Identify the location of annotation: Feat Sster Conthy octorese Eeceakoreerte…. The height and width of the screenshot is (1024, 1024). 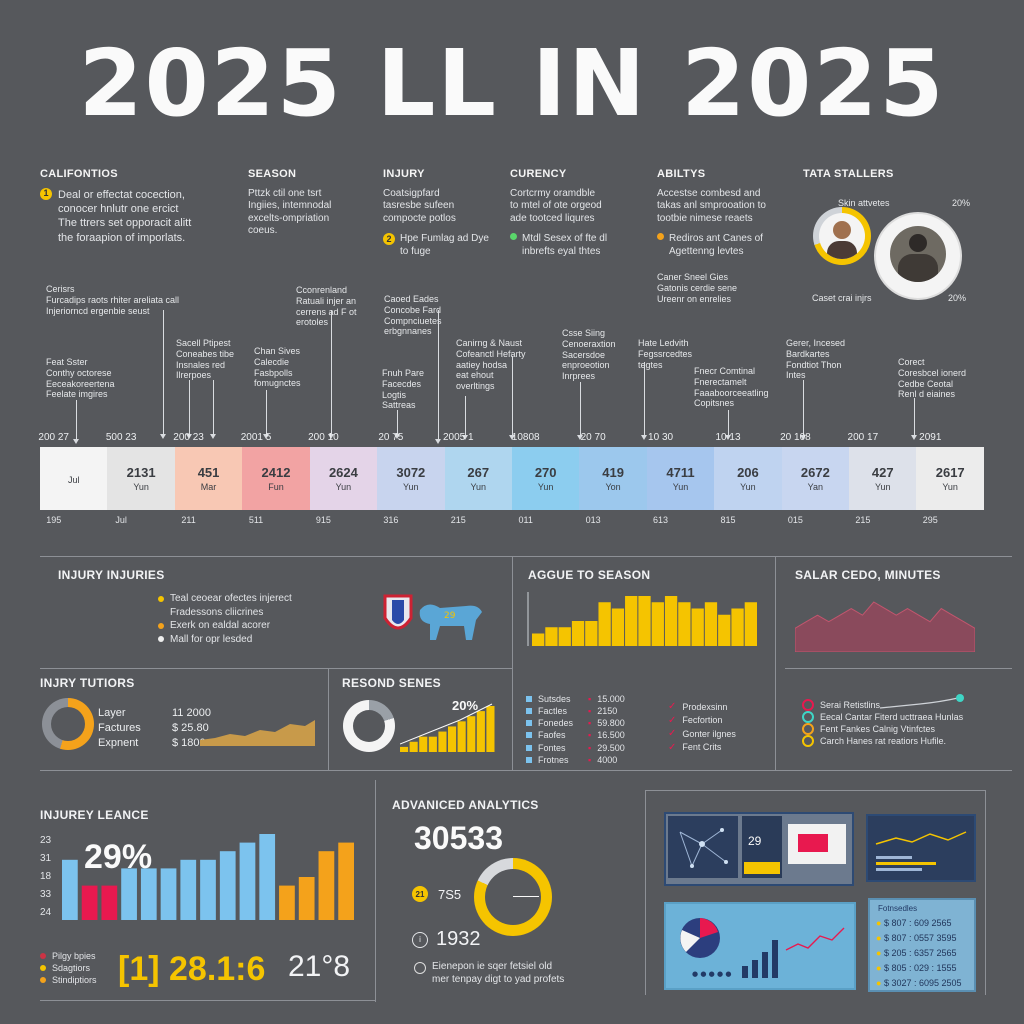
(80, 378).